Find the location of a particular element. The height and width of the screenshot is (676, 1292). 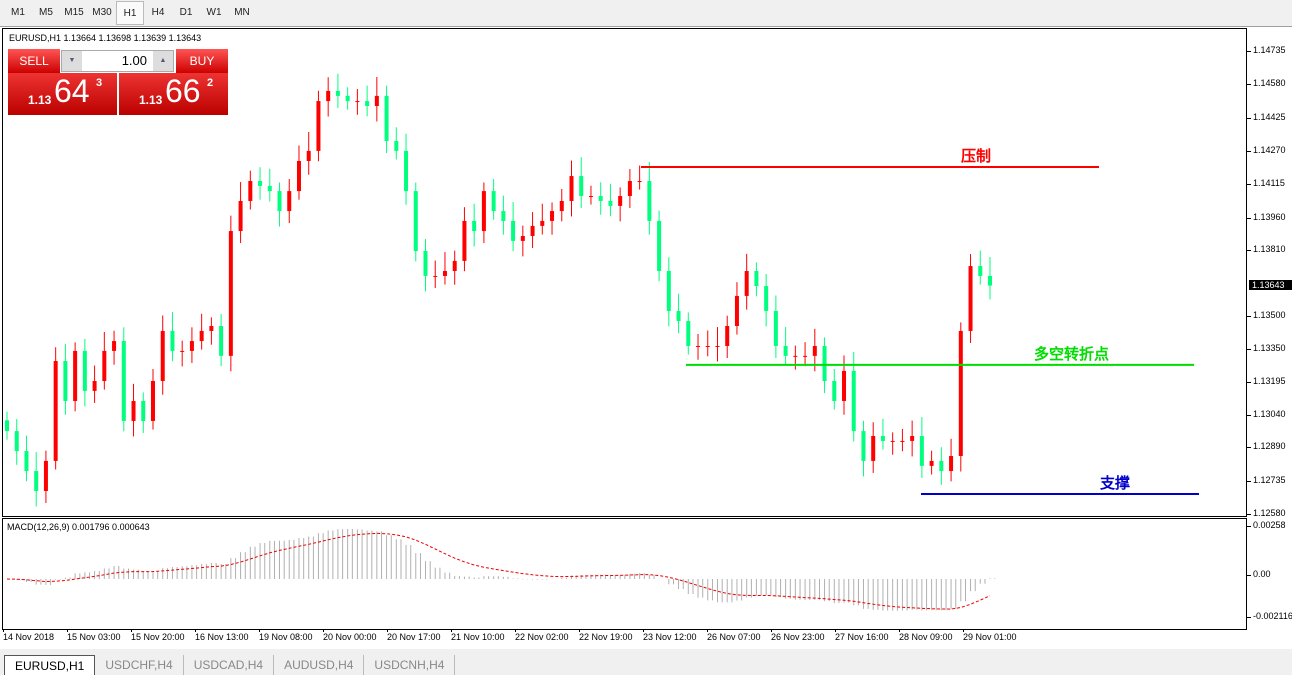

timeframe-d1: D1 is located at coordinates (186, 12).